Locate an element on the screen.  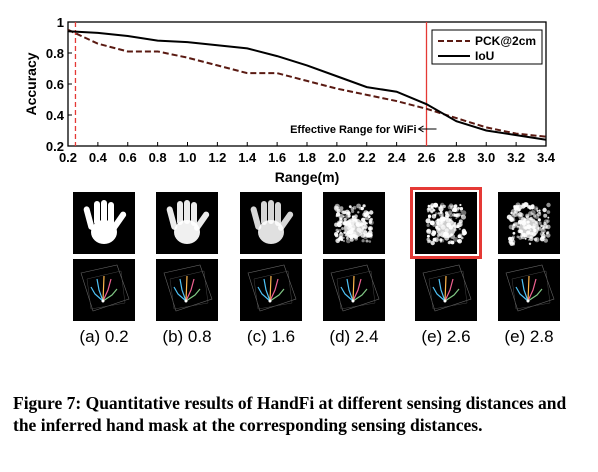
y-axis-label: Accuracy is located at coordinates (31, 83).